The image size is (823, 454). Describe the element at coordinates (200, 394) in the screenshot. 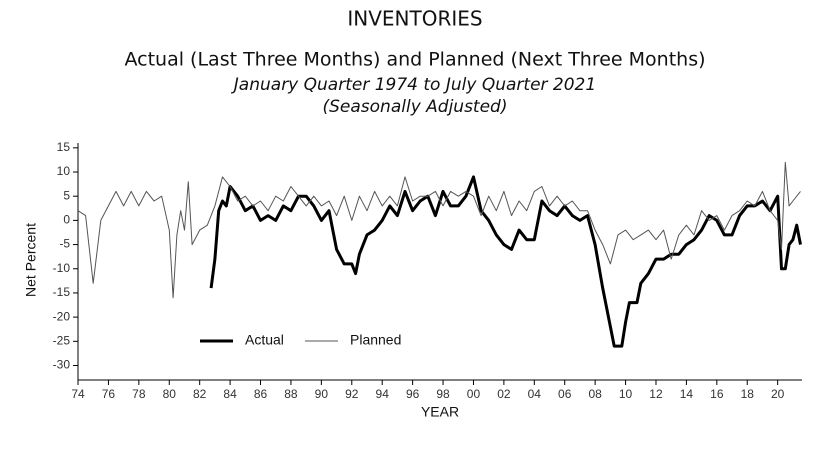

I see `x-tick-label: 82` at that location.